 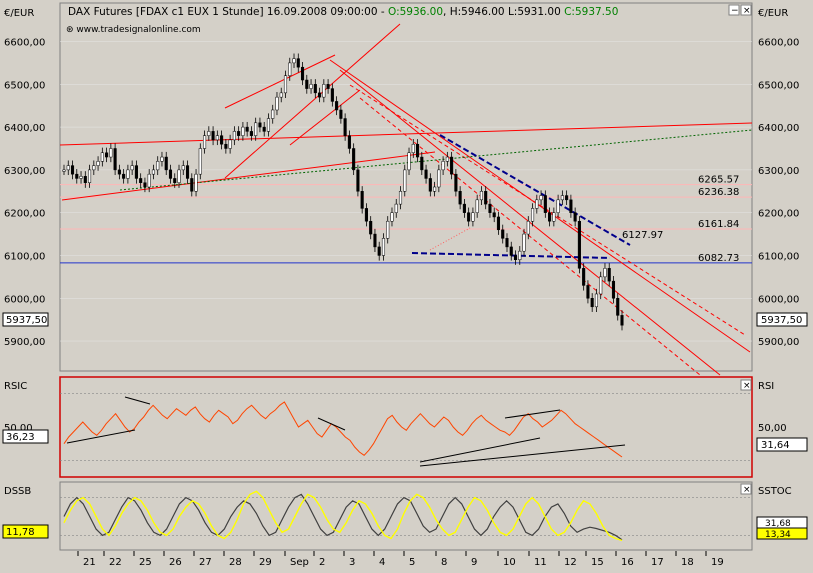 I want to click on dssb-current-left: 11,78, so click(x=25, y=531).